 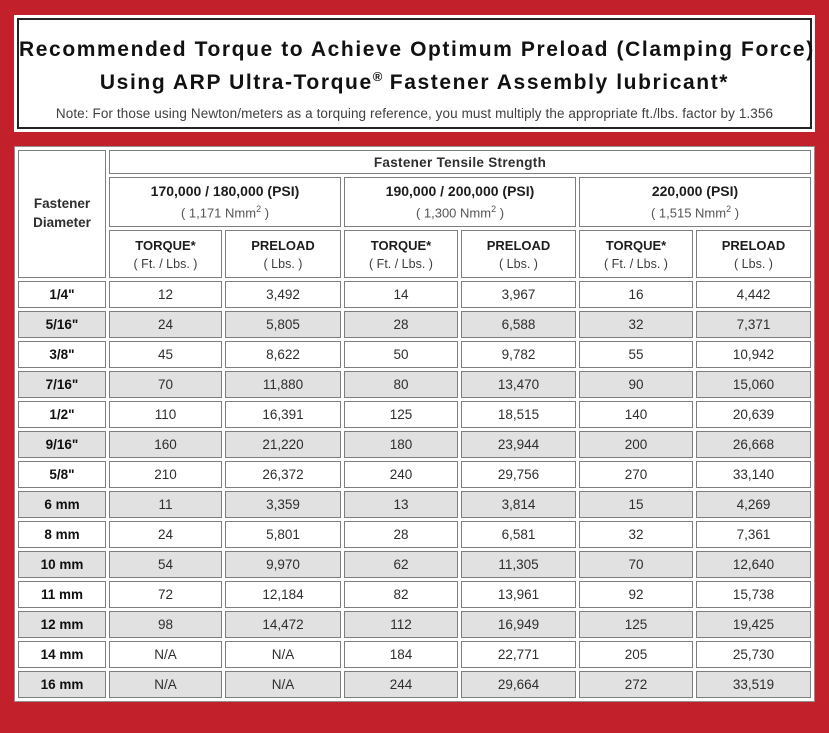 What do you see at coordinates (518, 474) in the screenshot?
I see `preload-value-cell: 29,756` at bounding box center [518, 474].